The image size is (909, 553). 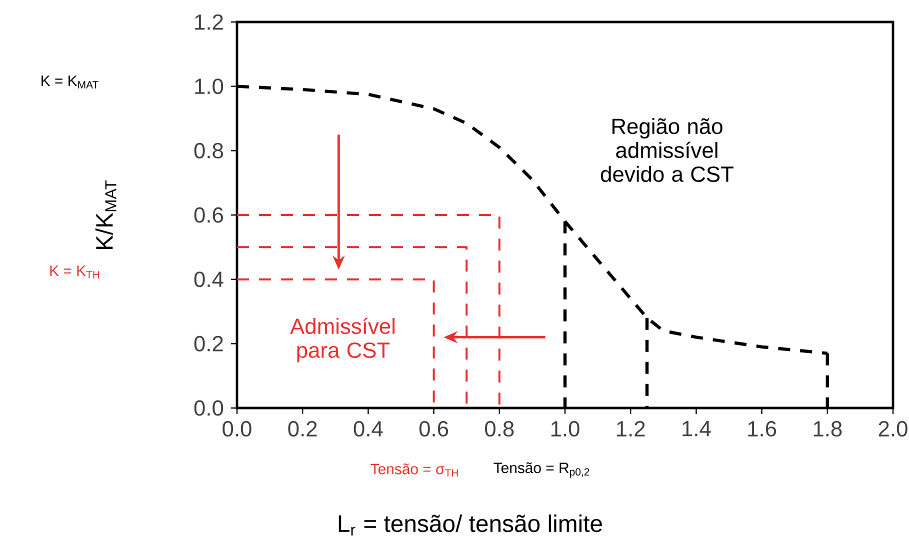 What do you see at coordinates (209, 280) in the screenshot?
I see `y-tick-label: 0.4` at bounding box center [209, 280].